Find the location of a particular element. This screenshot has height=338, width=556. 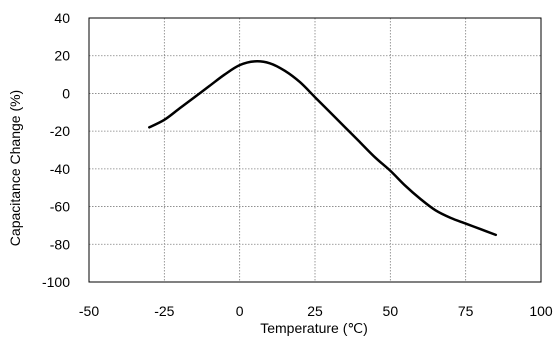

x-tick-label: 25 is located at coordinates (315, 311).